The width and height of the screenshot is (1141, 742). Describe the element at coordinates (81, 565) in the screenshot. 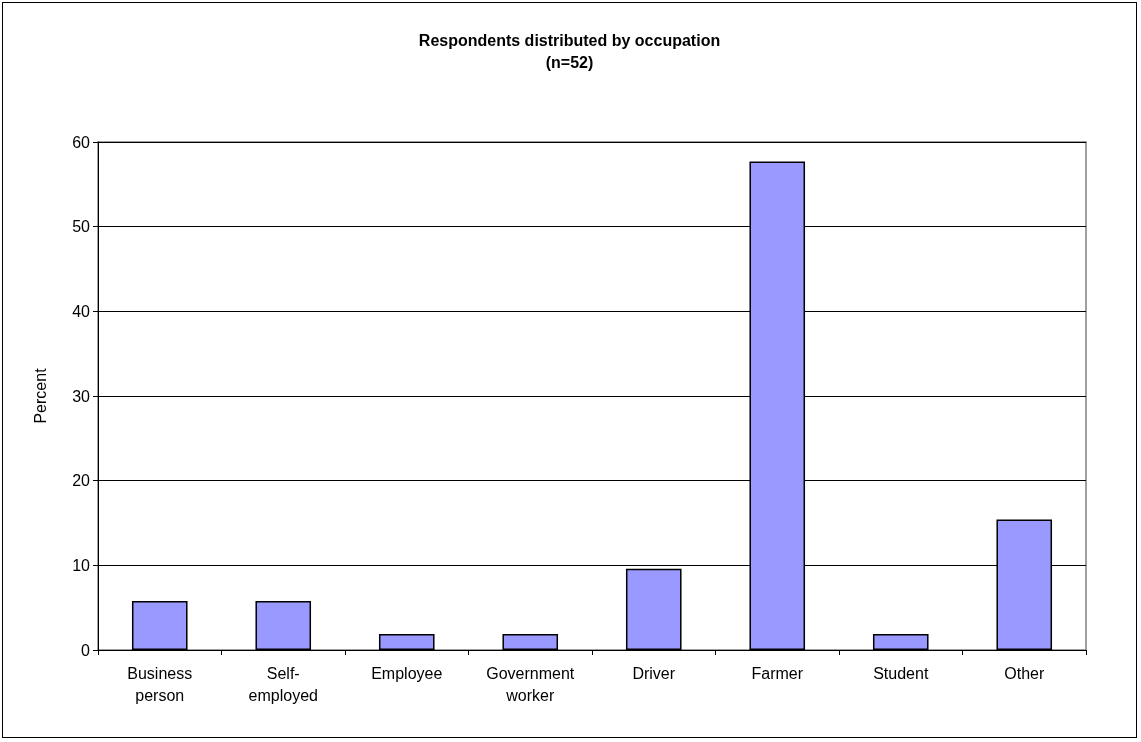

I see `y-tick-label: 10` at that location.